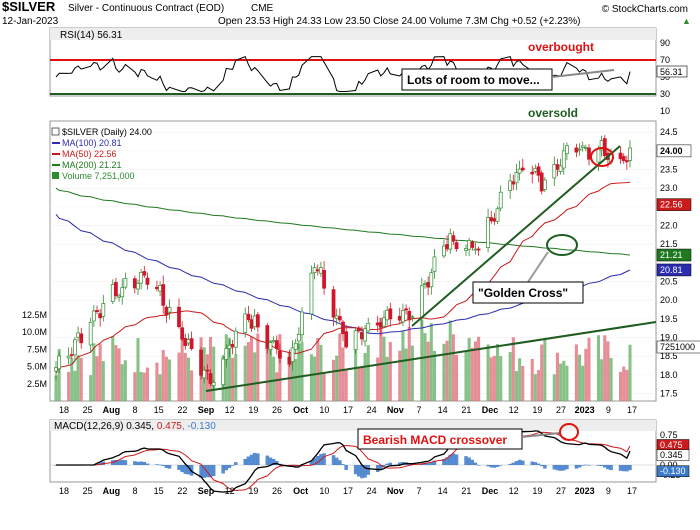  What do you see at coordinates (632, 410) in the screenshot?
I see `date-tick-label: 17` at bounding box center [632, 410].